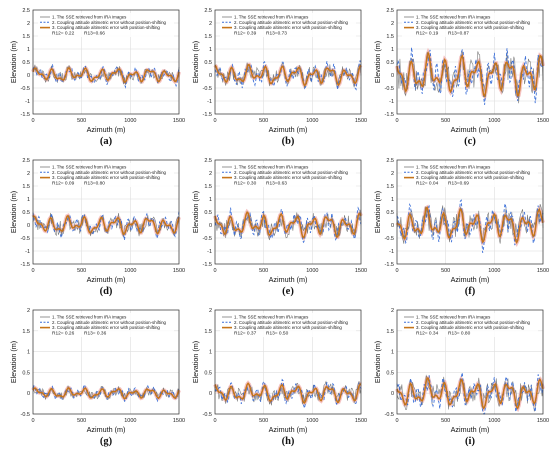 This screenshot has width=550, height=453. What do you see at coordinates (106, 141) in the screenshot?
I see `panel-caption: (a)` at bounding box center [106, 141].